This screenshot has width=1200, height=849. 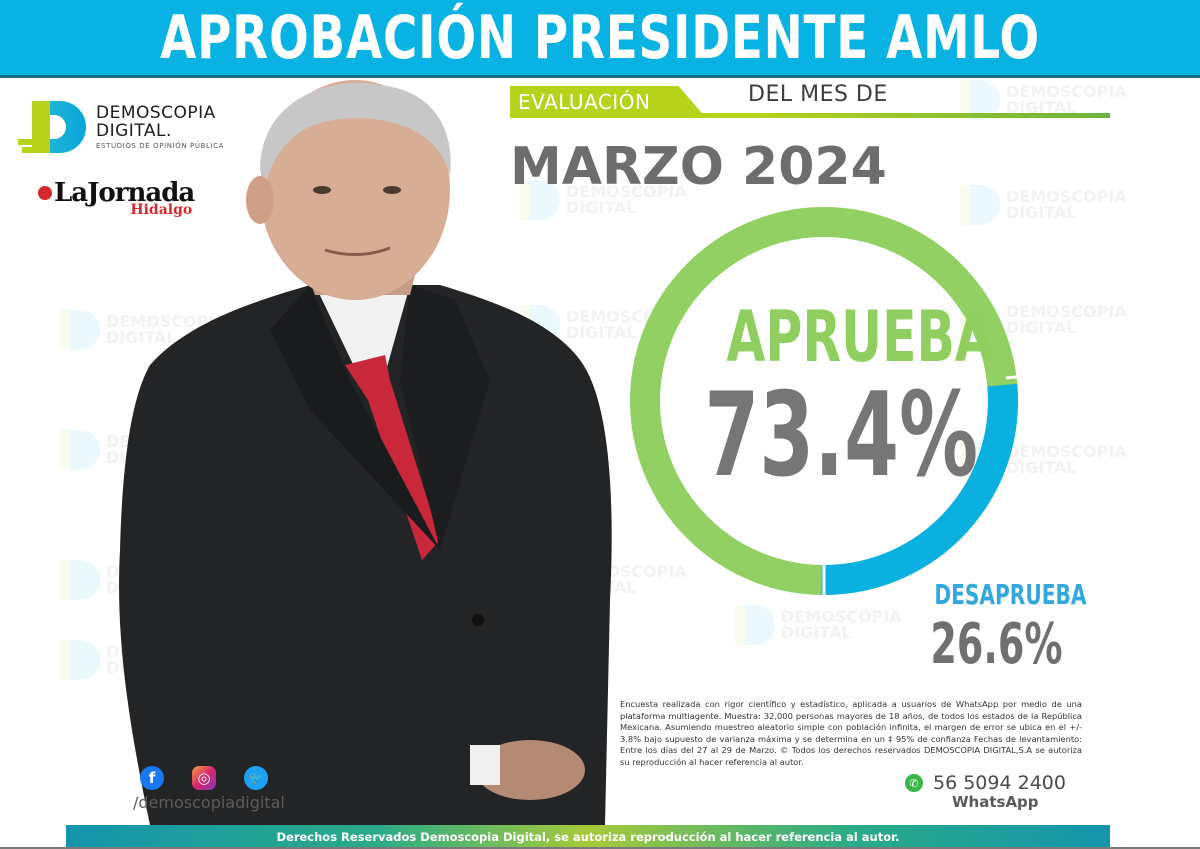 What do you see at coordinates (152, 778) in the screenshot?
I see `facebook-icon: f` at bounding box center [152, 778].